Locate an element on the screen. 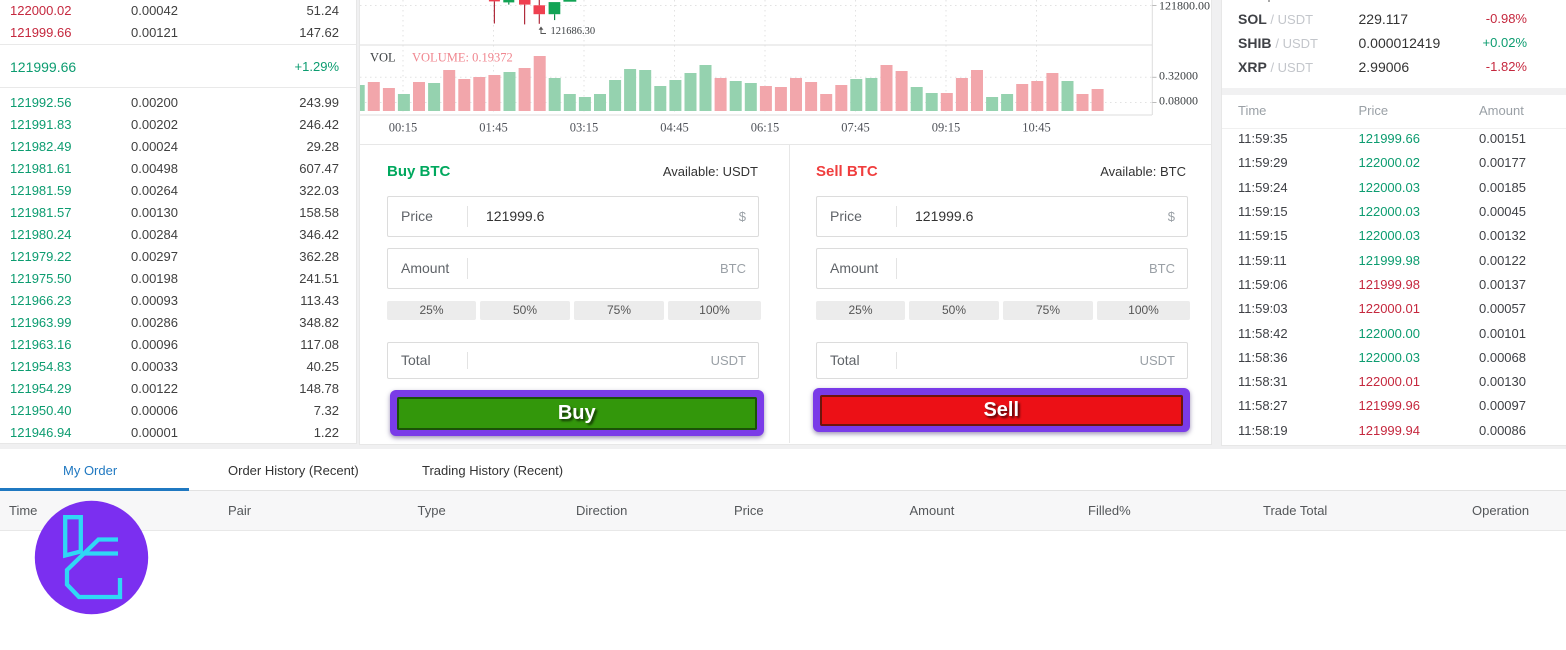  svg-text: 03:15 is located at coordinates (584, 128).